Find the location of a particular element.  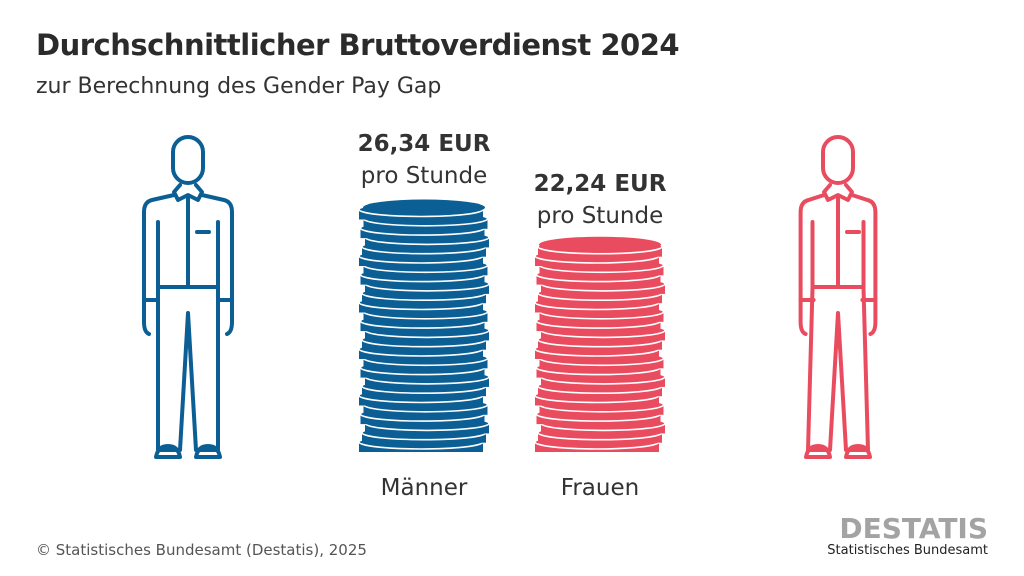

value-label-women: 22,24 EUR is located at coordinates (600, 184).